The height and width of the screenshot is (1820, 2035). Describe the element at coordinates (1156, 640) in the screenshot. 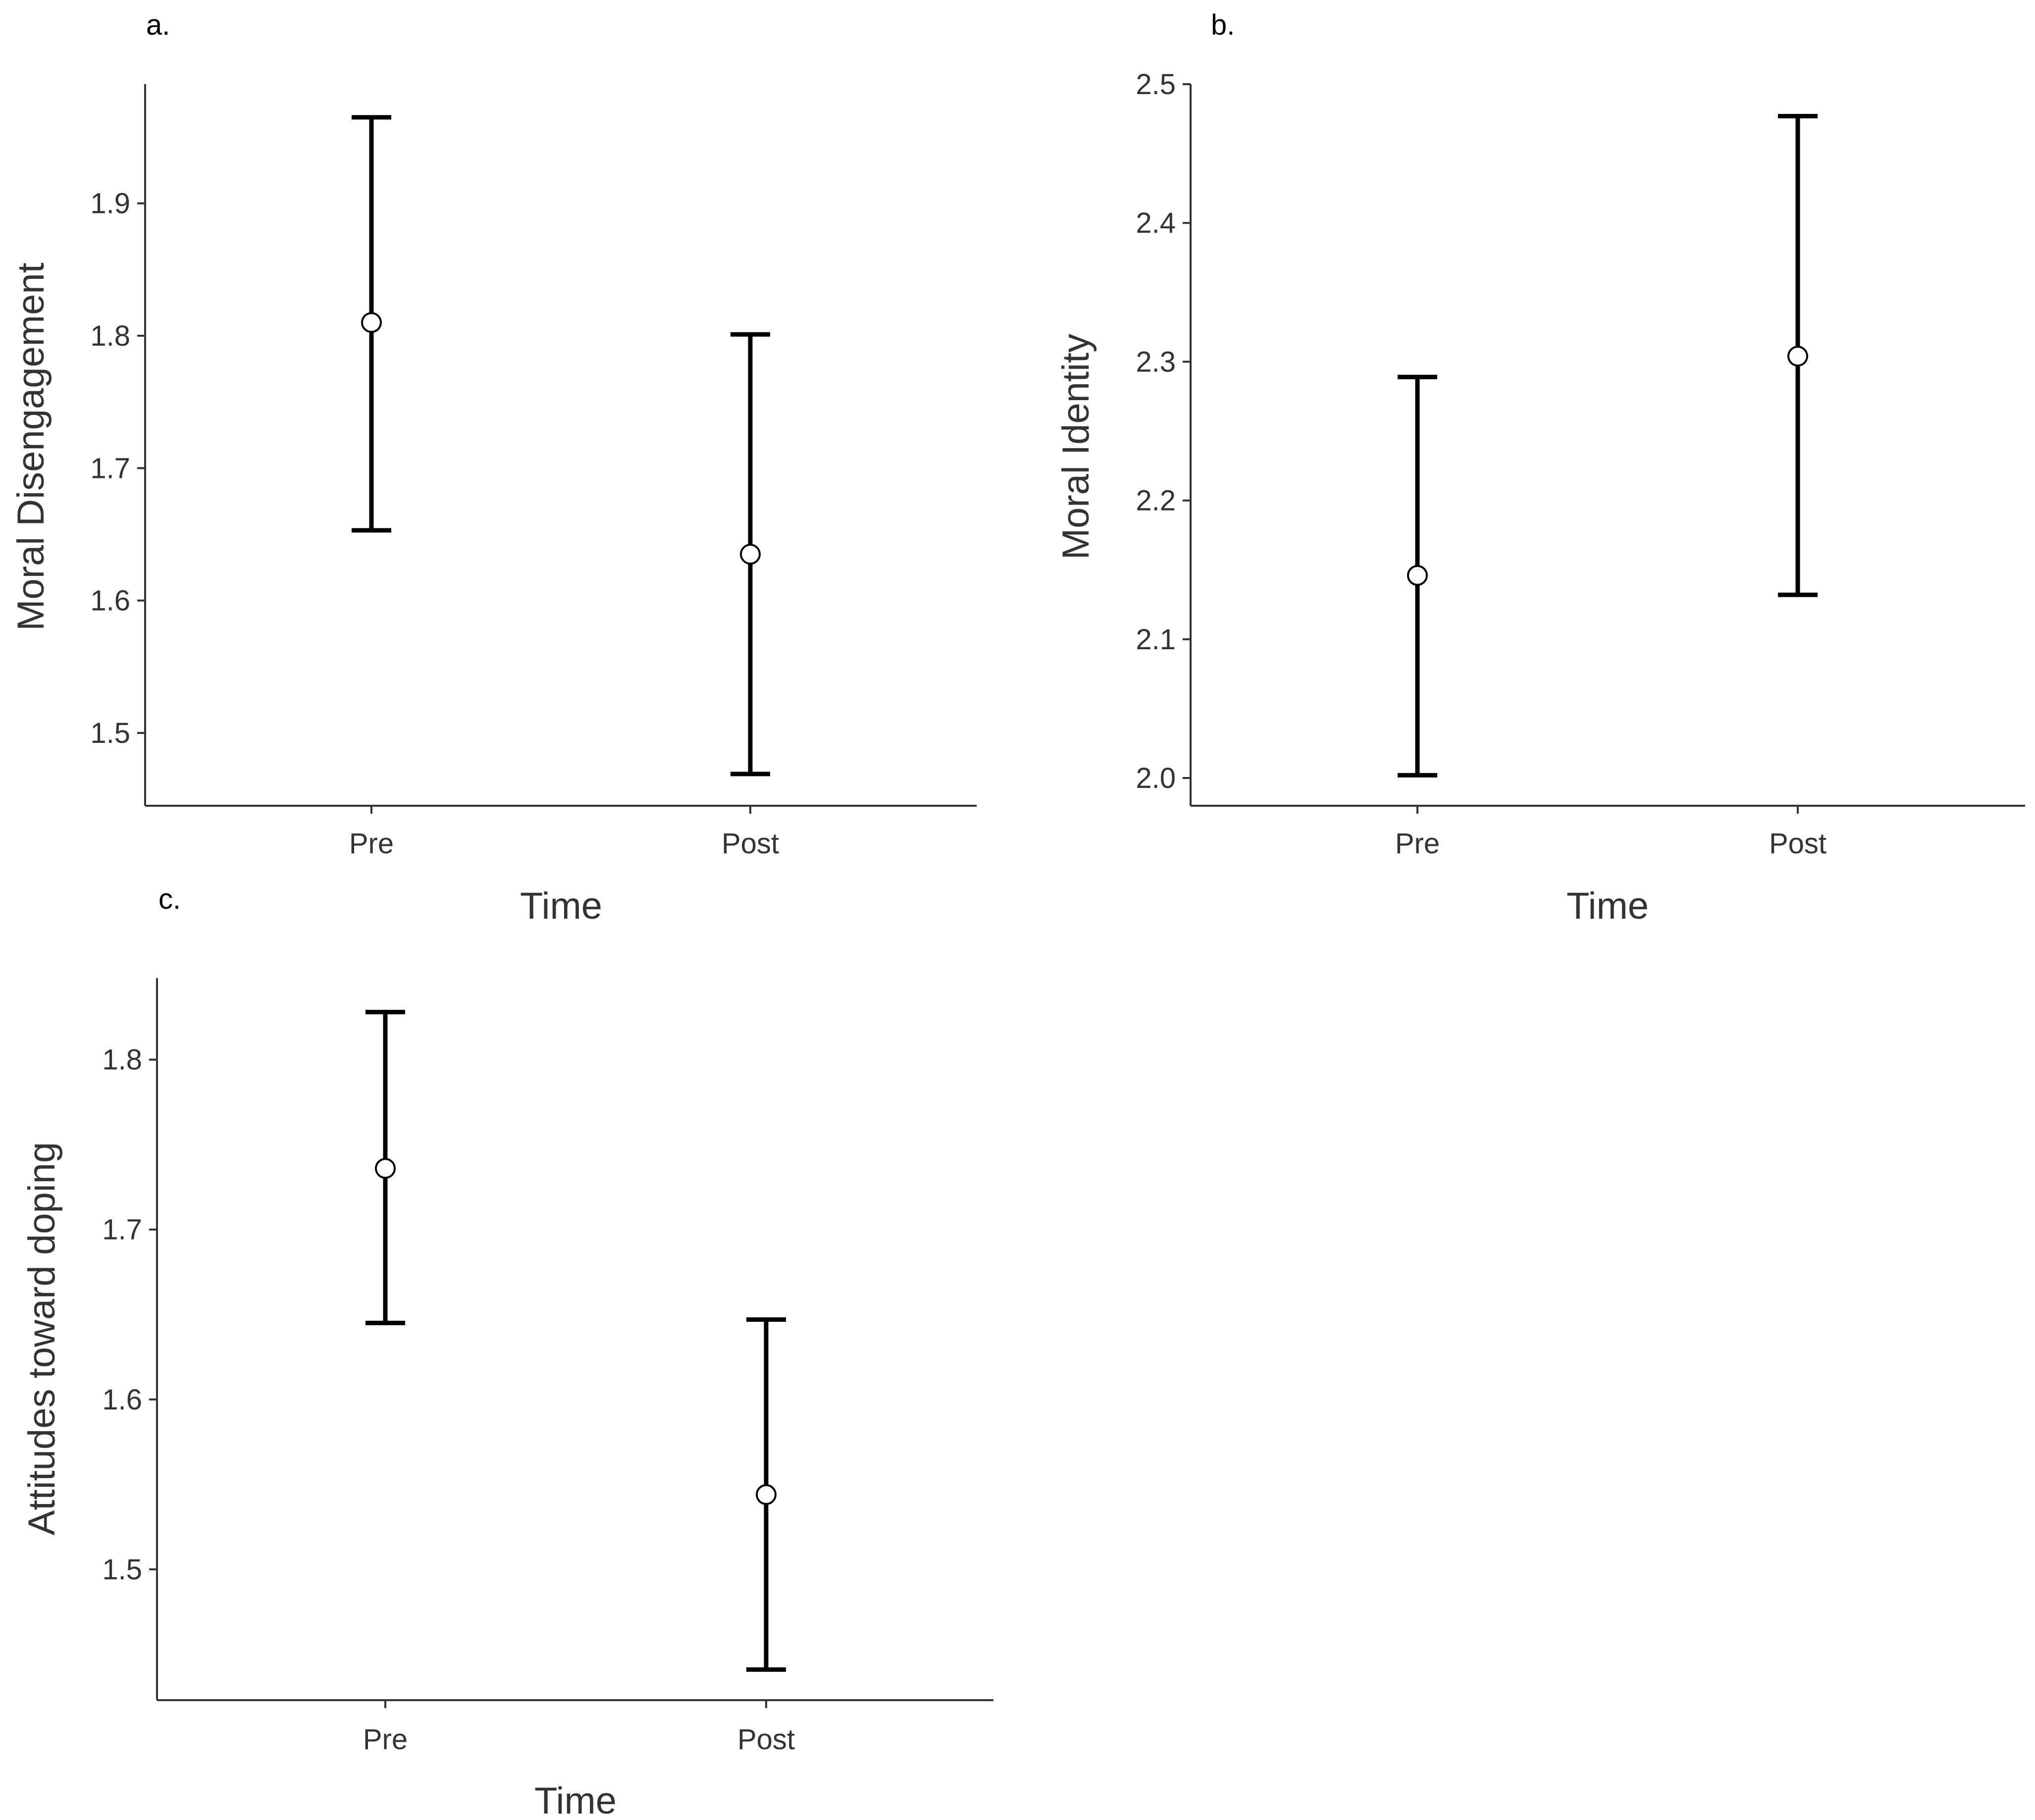

I see `y-tick-label: 2.1` at that location.